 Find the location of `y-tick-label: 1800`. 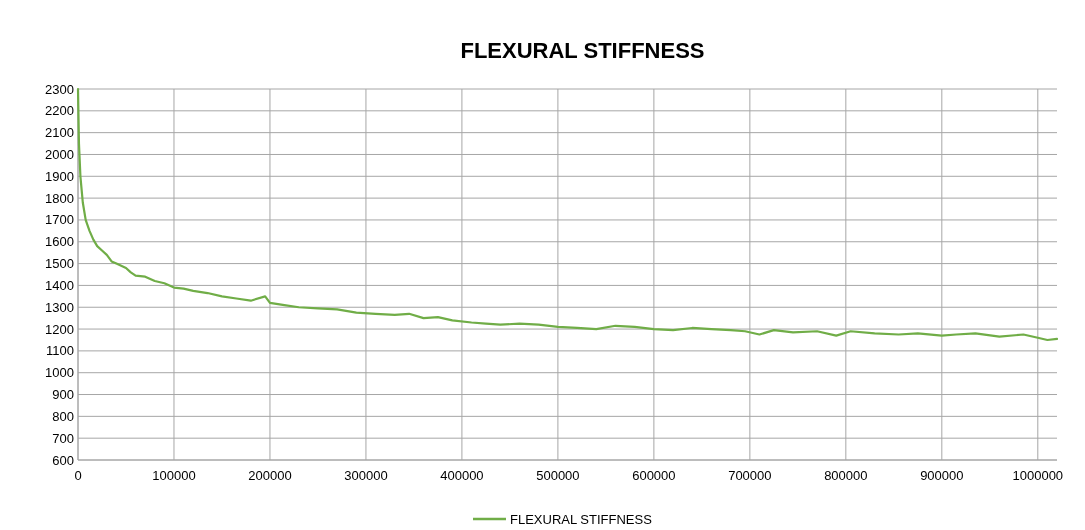

y-tick-label: 1800 is located at coordinates (59, 198).